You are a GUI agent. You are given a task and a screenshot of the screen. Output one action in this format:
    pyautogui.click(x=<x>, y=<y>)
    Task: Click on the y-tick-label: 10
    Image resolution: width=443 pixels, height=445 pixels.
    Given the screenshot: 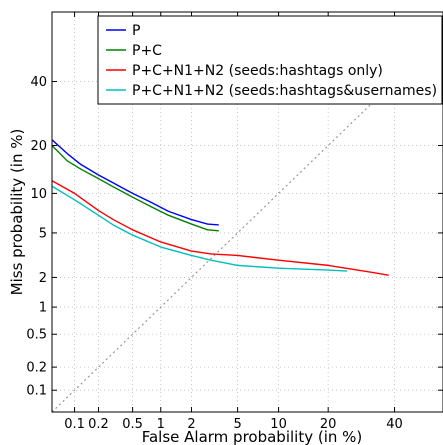 What is the action you would take?
    pyautogui.click(x=38, y=194)
    